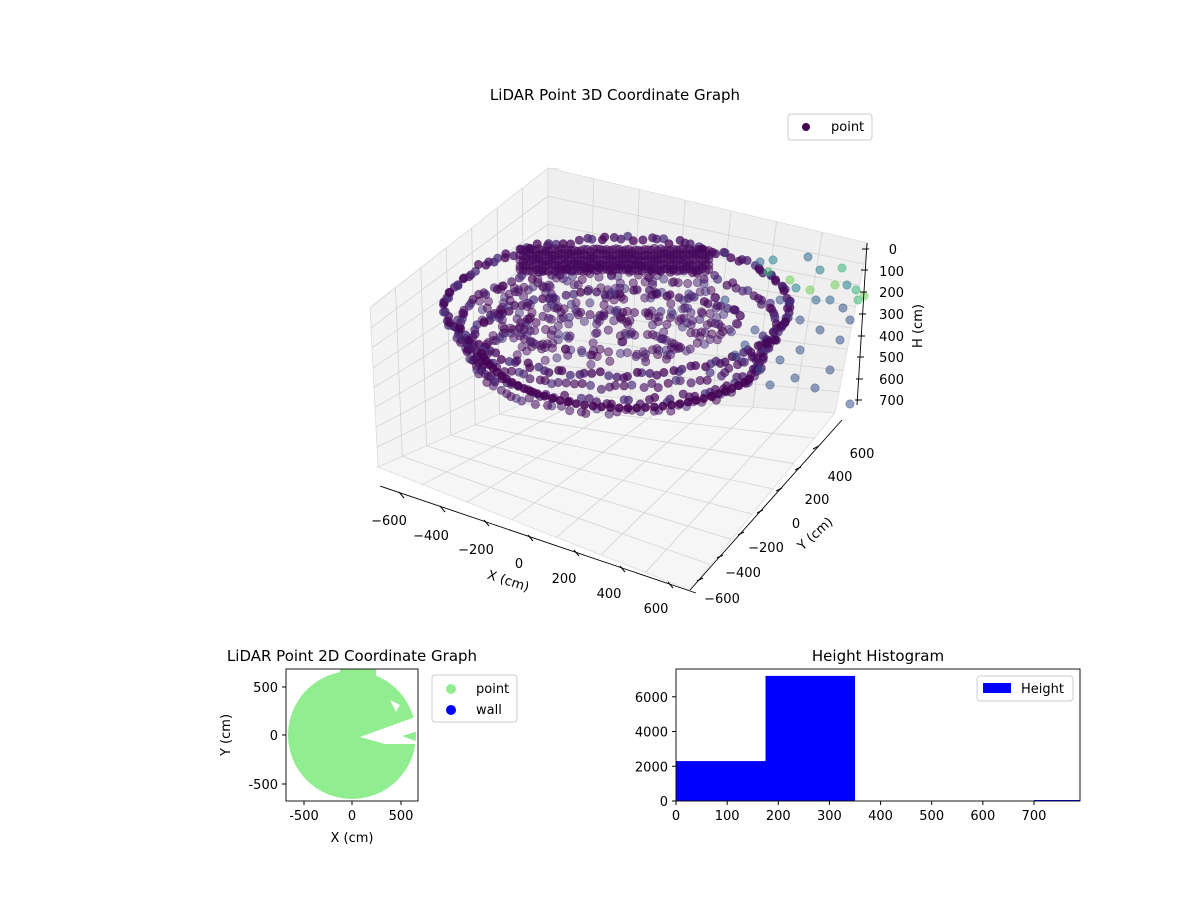 Image resolution: width=1200 pixels, height=900 pixels. Describe the element at coordinates (891, 337) in the screenshot. I see `z-tick-label: 400` at that location.